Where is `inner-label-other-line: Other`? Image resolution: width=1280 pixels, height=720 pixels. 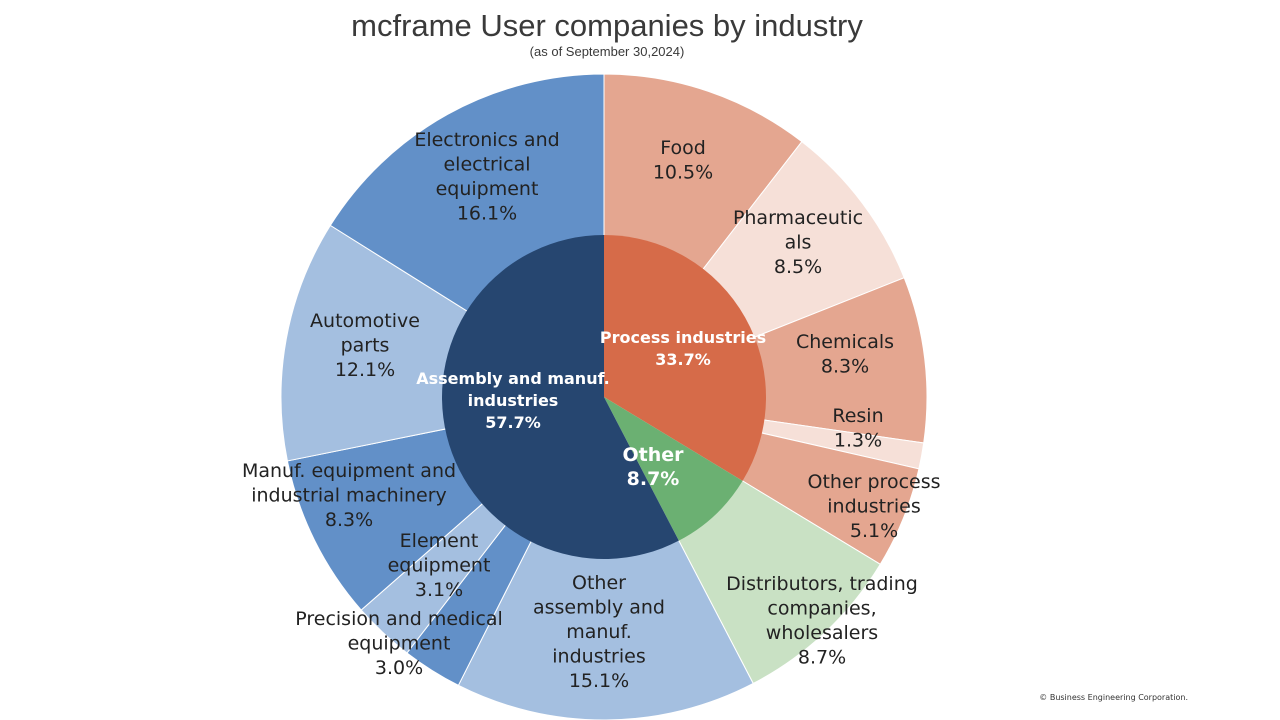
inner-label-other-line: Other is located at coordinates (653, 455).